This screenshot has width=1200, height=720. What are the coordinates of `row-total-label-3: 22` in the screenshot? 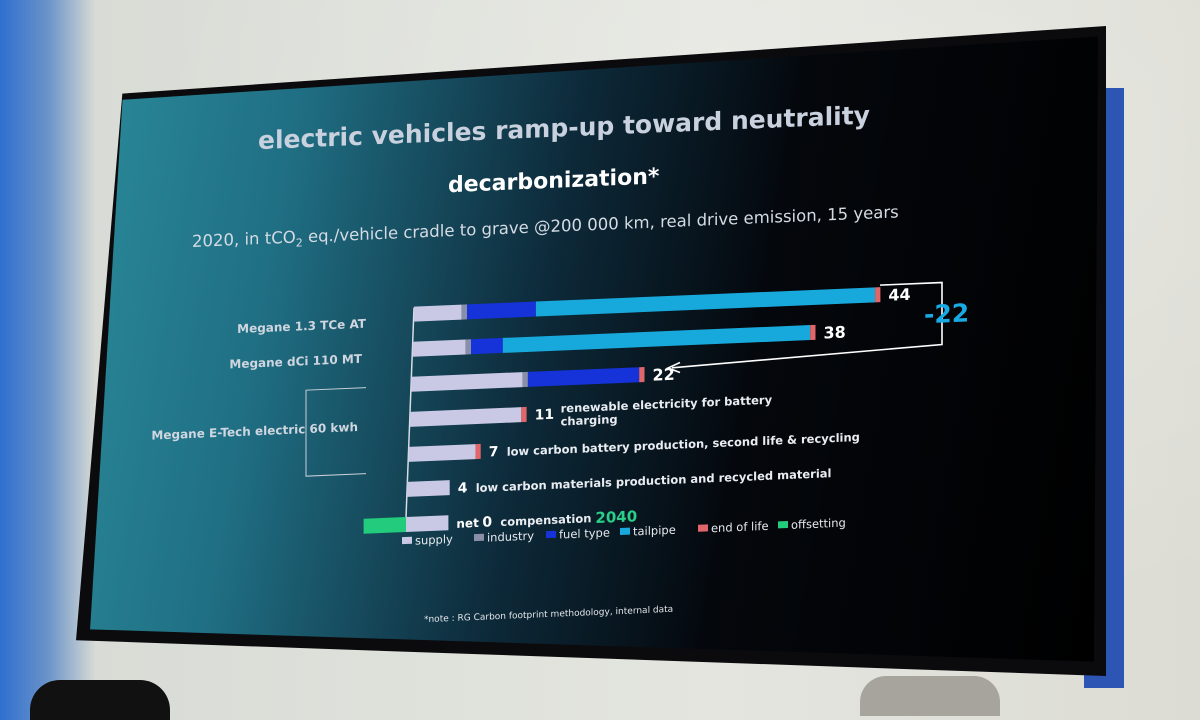 It's located at (664, 375).